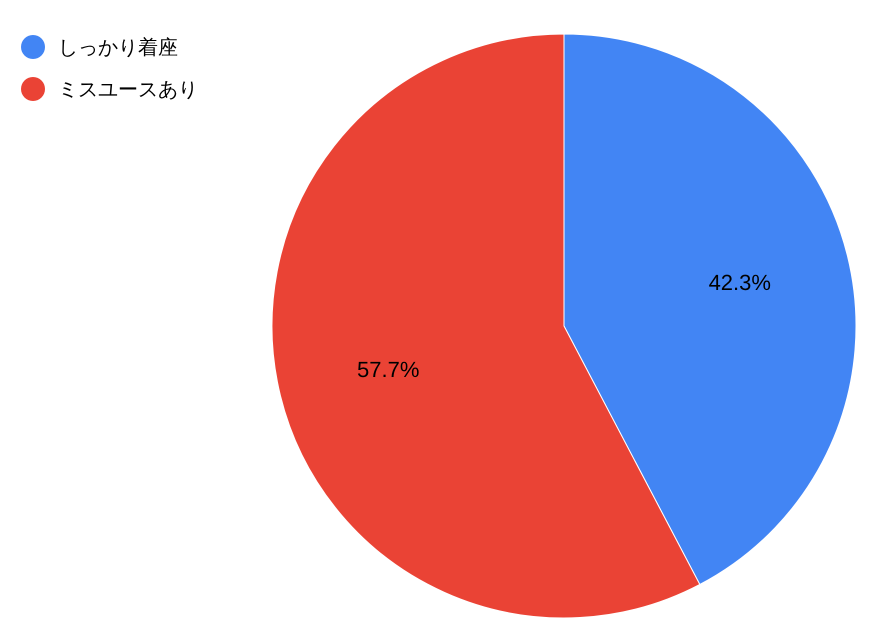  Describe the element at coordinates (118, 47) in the screenshot. I see `legend-label: しっかり着座` at that location.